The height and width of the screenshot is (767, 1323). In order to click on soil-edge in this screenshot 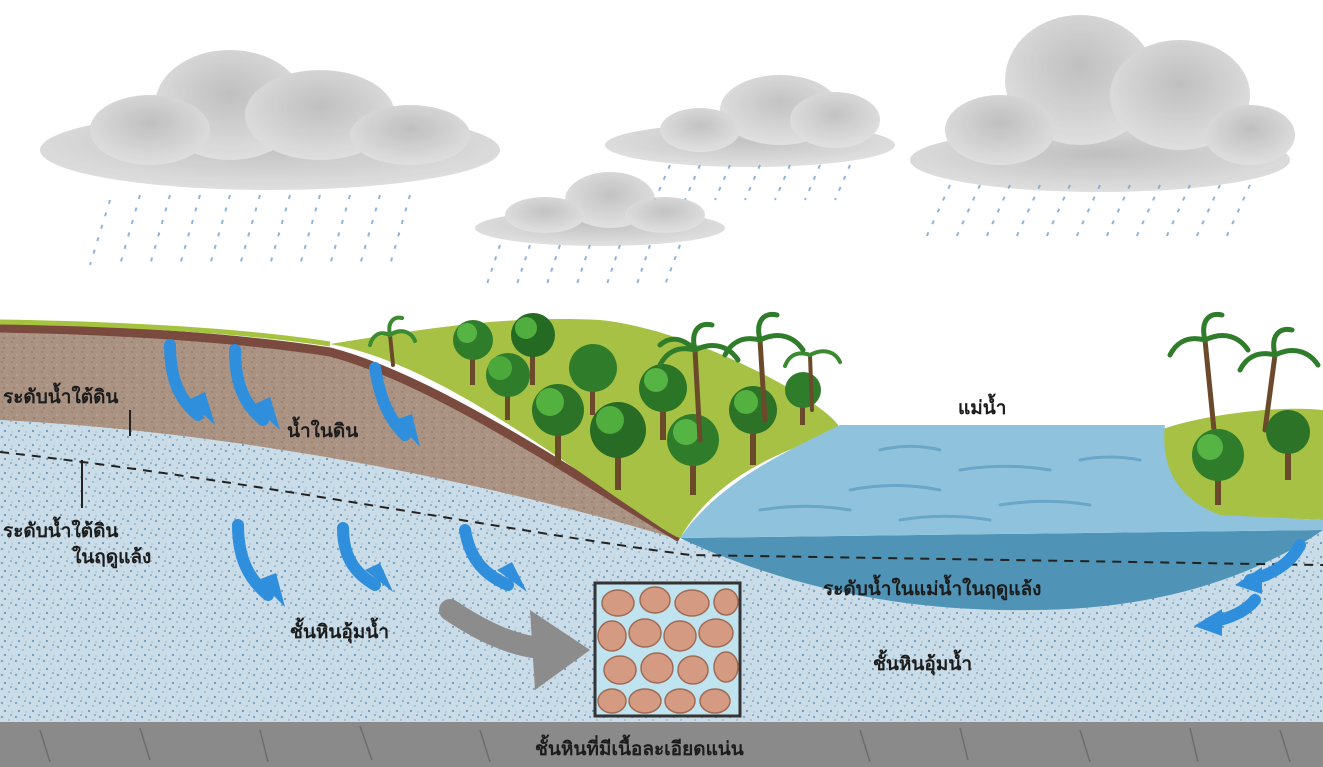, I will do `click(341, 432)`.